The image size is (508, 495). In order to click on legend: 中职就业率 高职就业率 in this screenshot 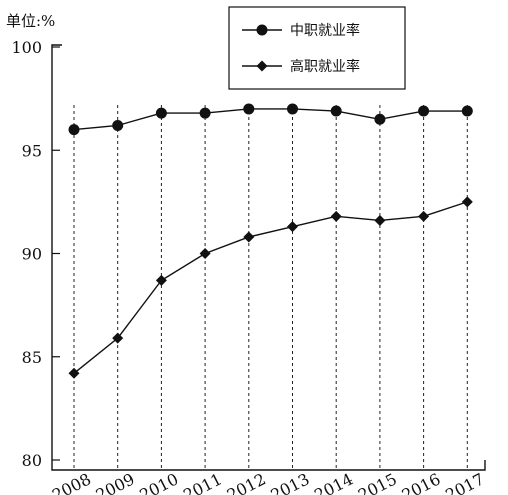, I will do `click(317, 48)`.